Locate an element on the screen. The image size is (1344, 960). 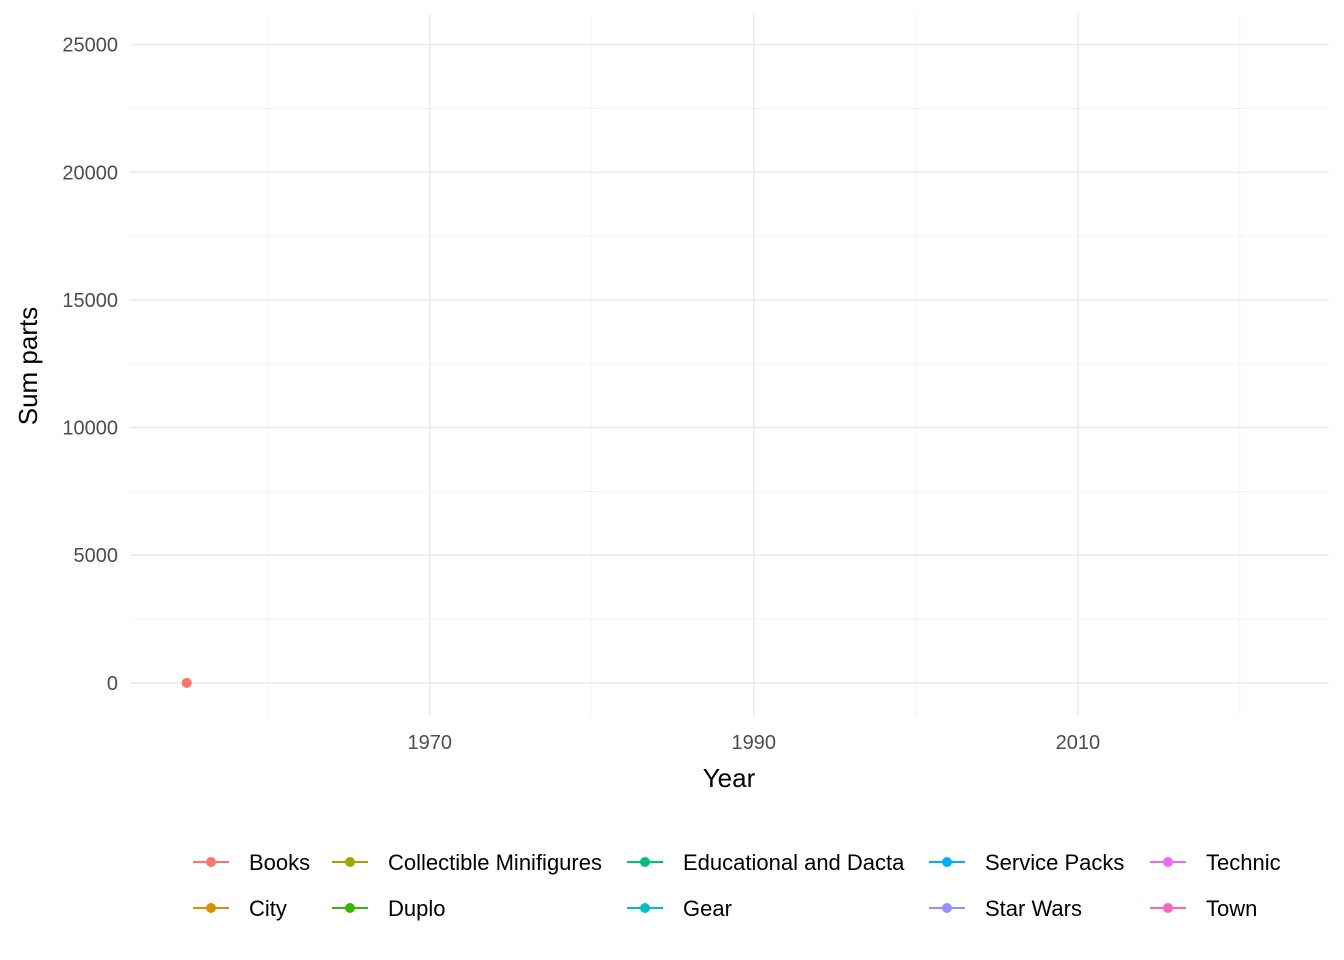
y-axis-title: Sum parts is located at coordinates (28, 366).